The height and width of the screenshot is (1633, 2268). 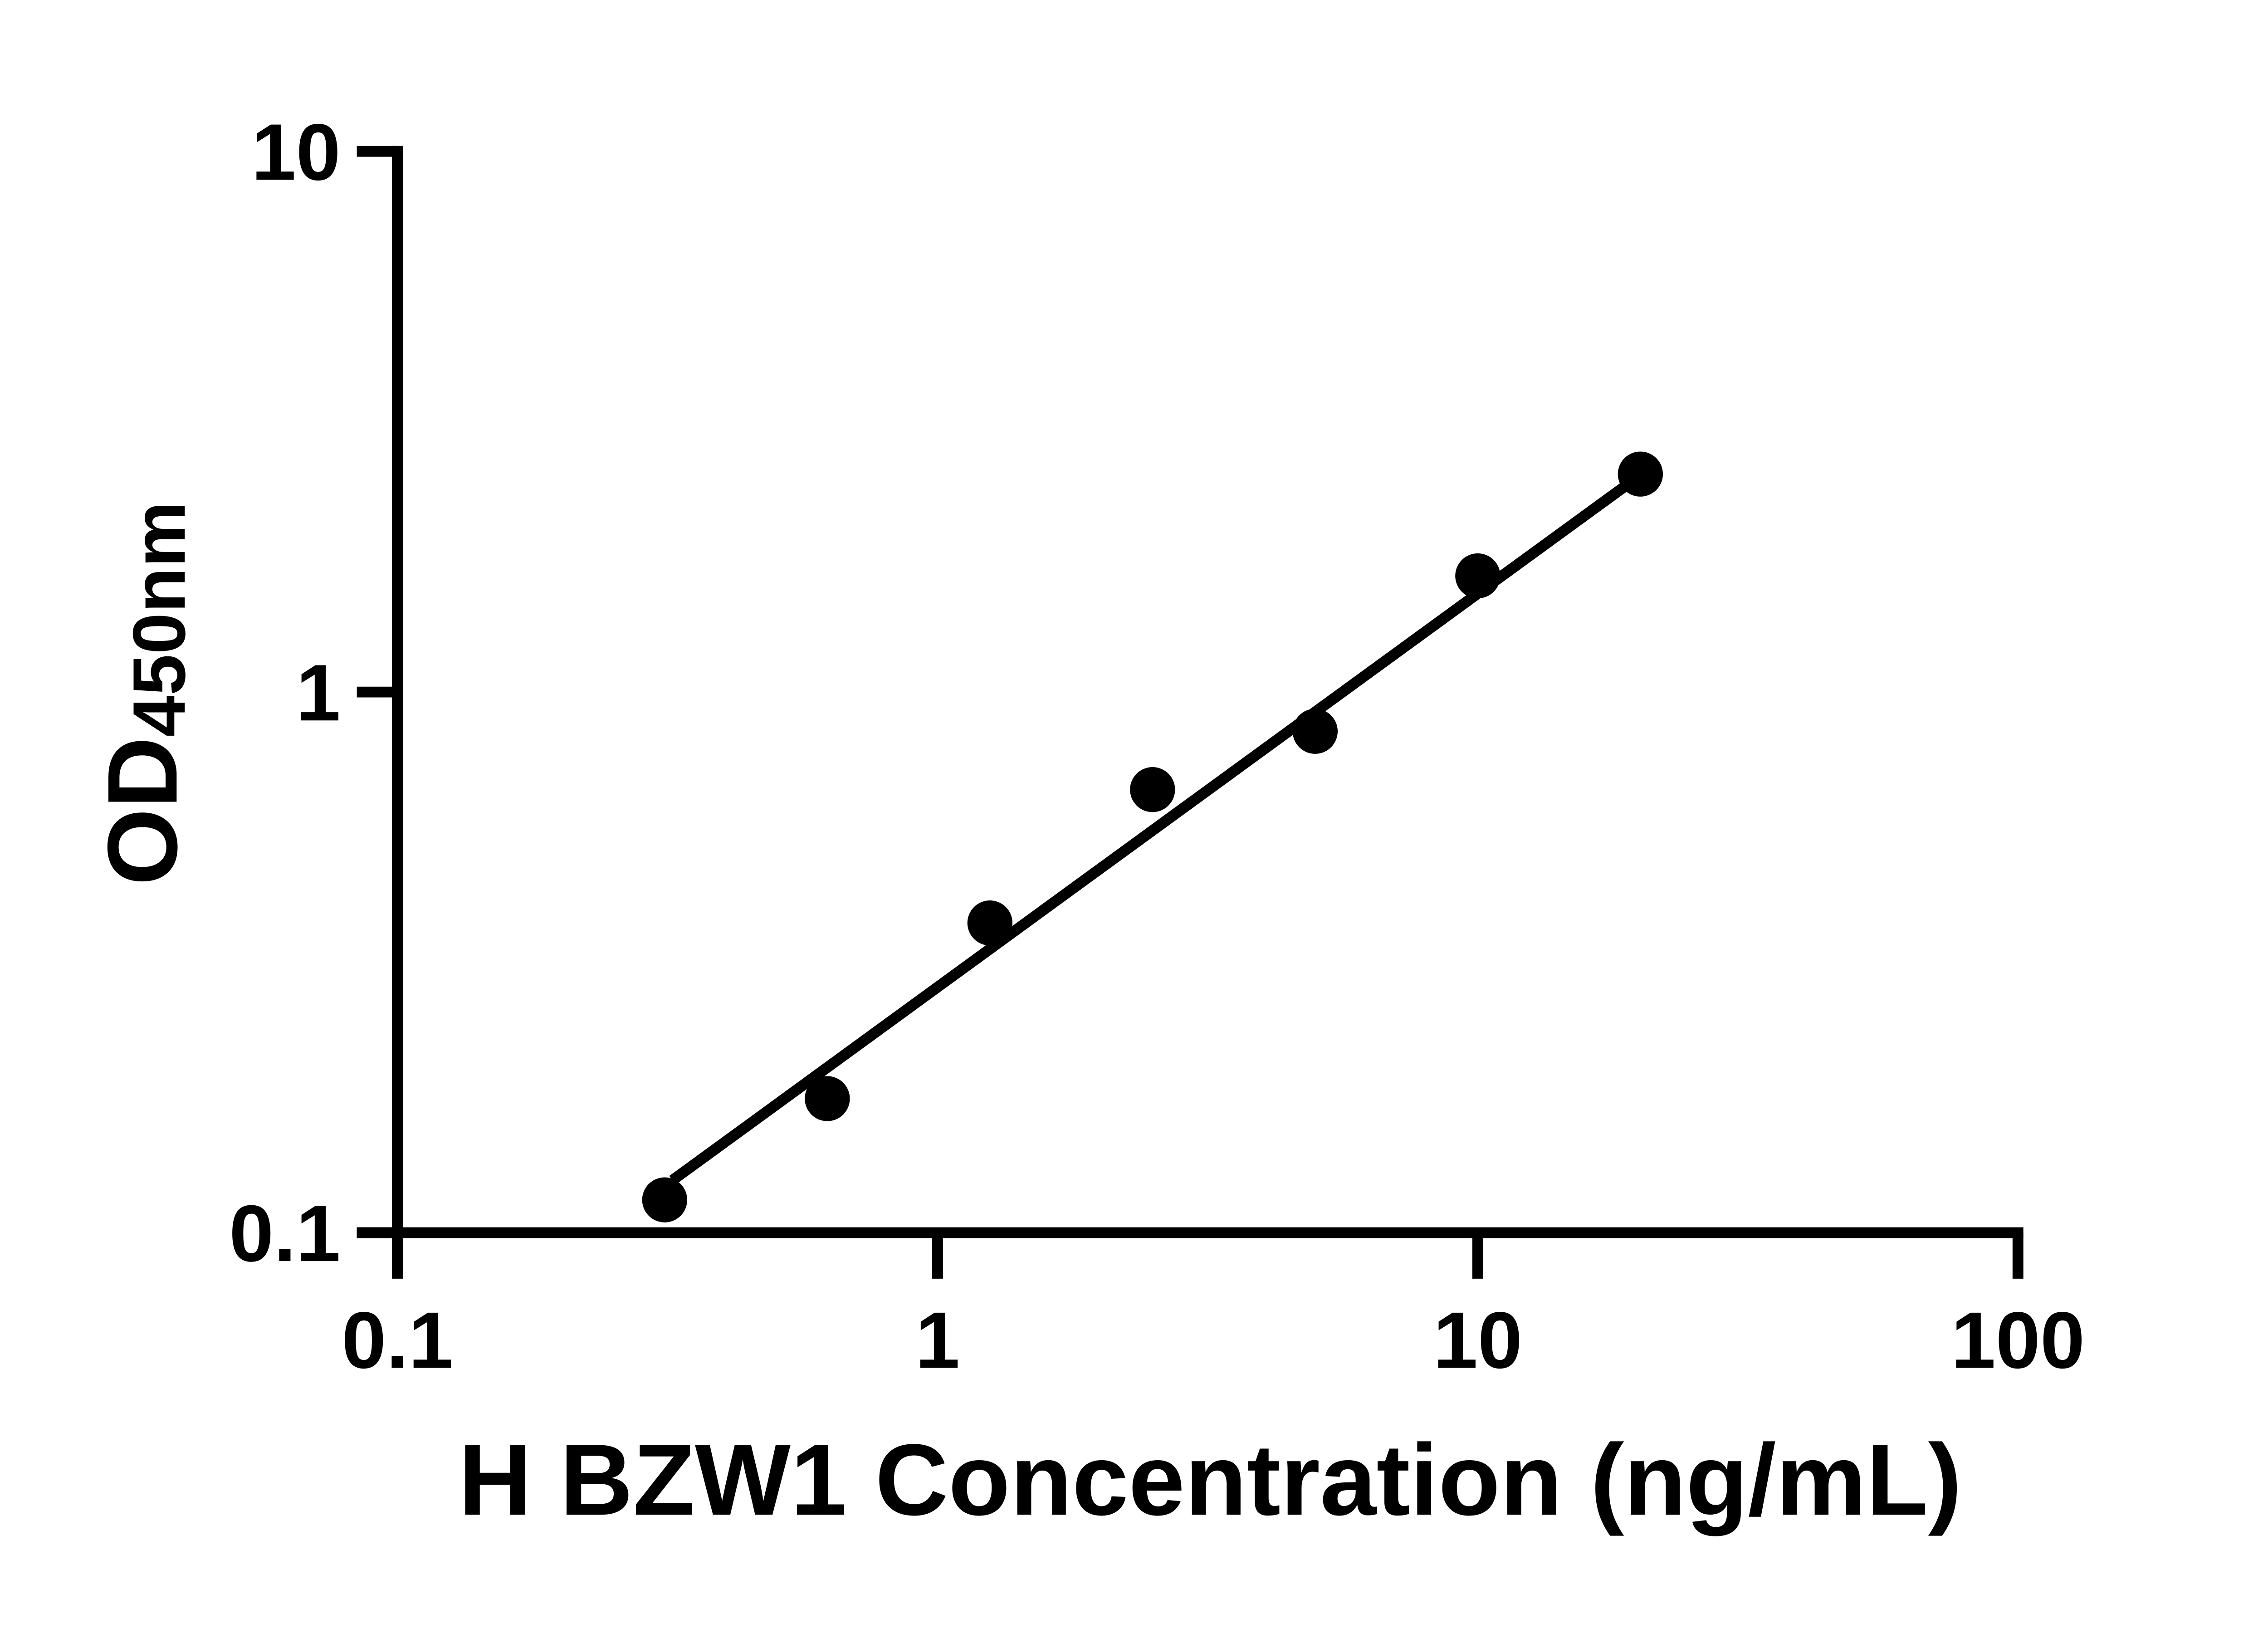 What do you see at coordinates (2018, 1340) in the screenshot?
I see `x-tick-label-100: 100` at bounding box center [2018, 1340].